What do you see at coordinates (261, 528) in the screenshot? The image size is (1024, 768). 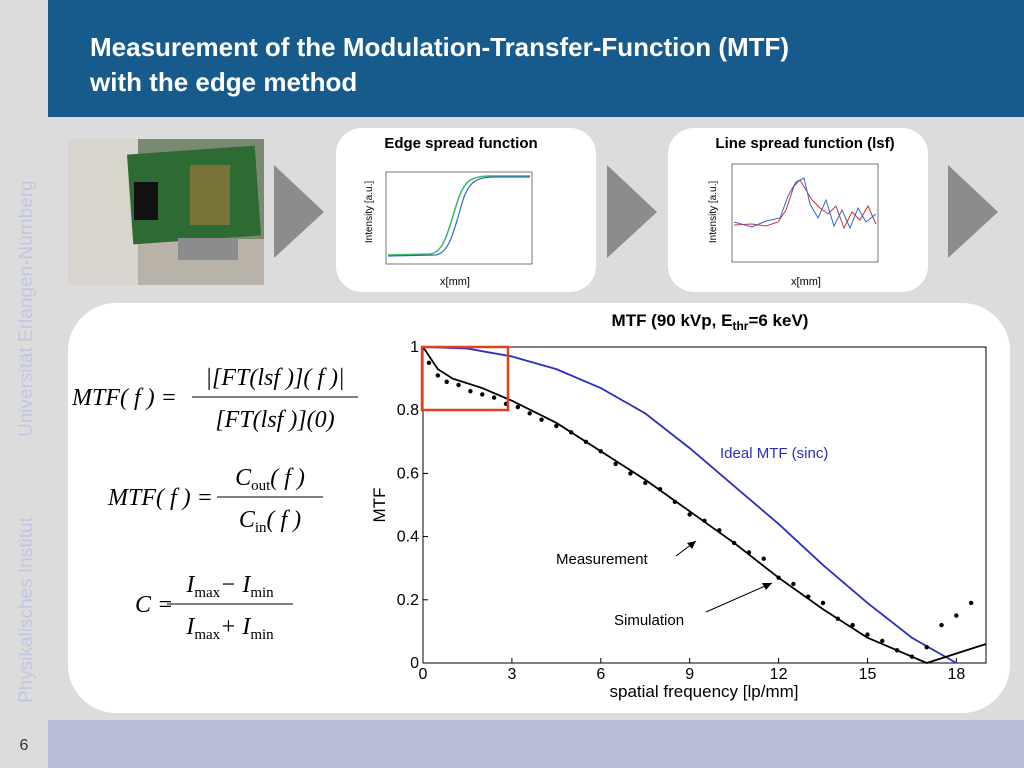 I see `subscript: in` at bounding box center [261, 528].